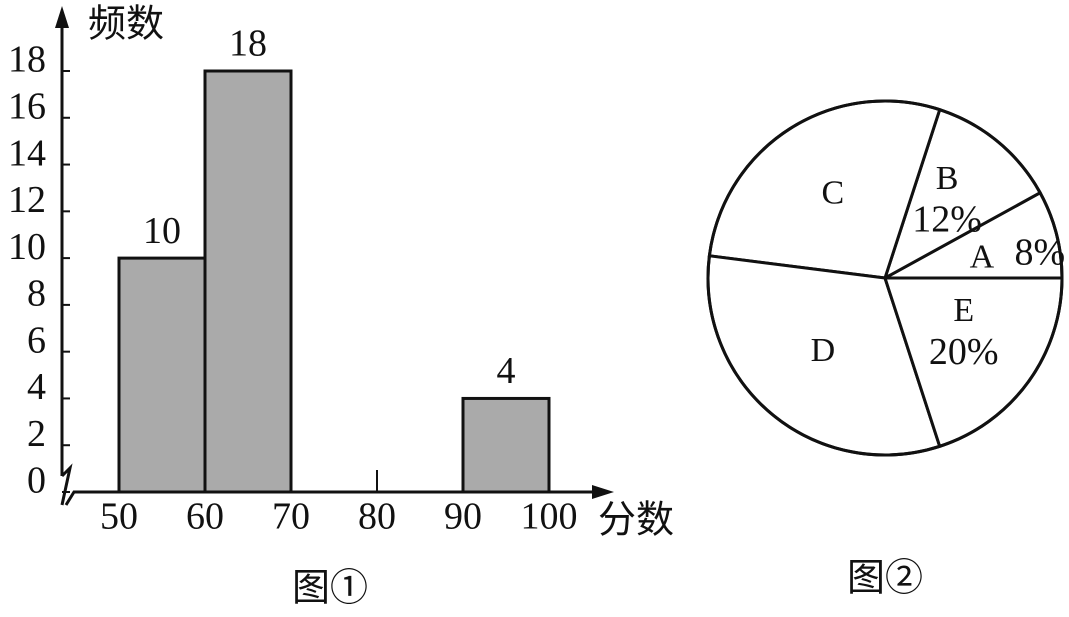 Image resolution: width=1069 pixels, height=617 pixels. Describe the element at coordinates (119, 517) in the screenshot. I see `x-tick-label: 50` at that location.